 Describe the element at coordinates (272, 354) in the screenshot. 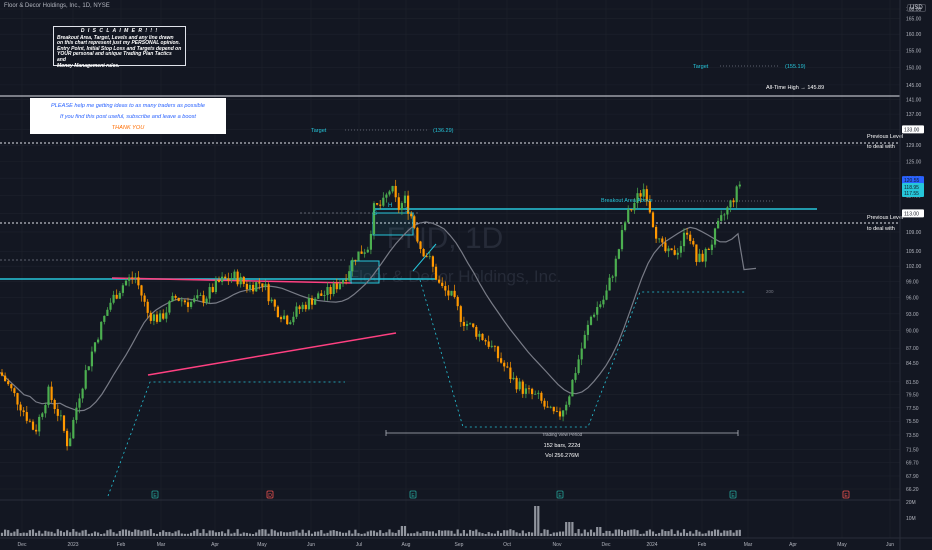

I see `lower-trendline` at that location.